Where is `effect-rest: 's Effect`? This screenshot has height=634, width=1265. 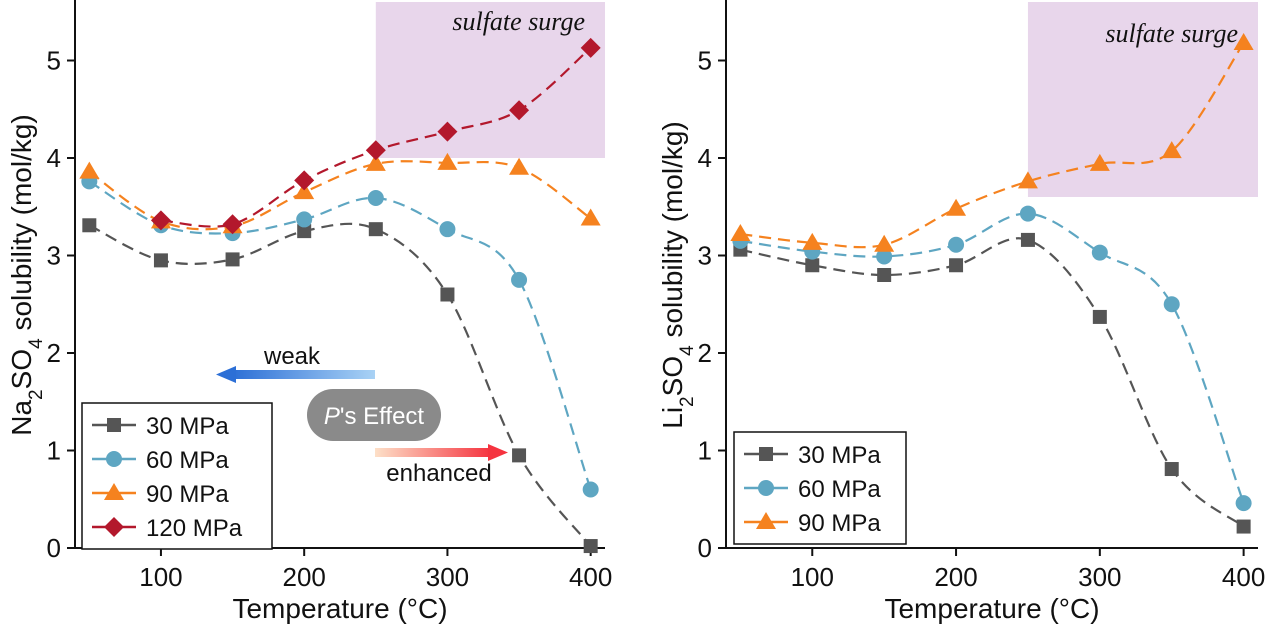 effect-rest: 's Effect is located at coordinates (382, 416).